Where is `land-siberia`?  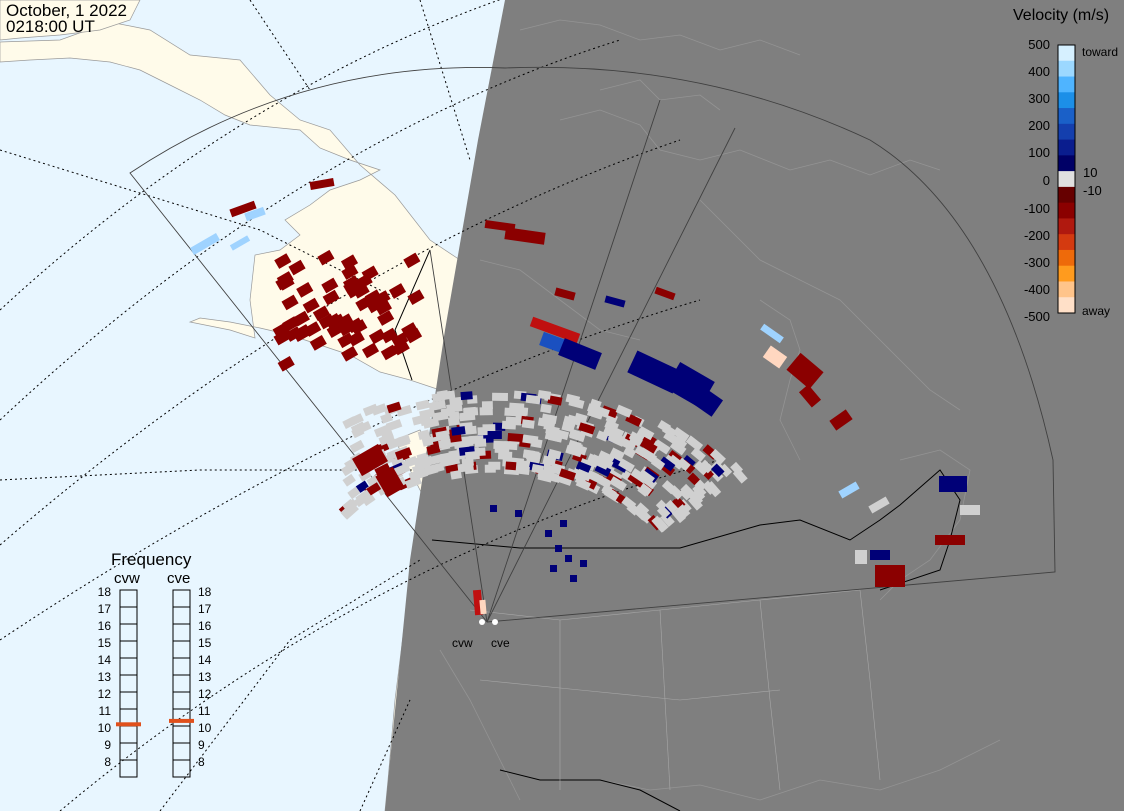 land-siberia is located at coordinates (70, 20).